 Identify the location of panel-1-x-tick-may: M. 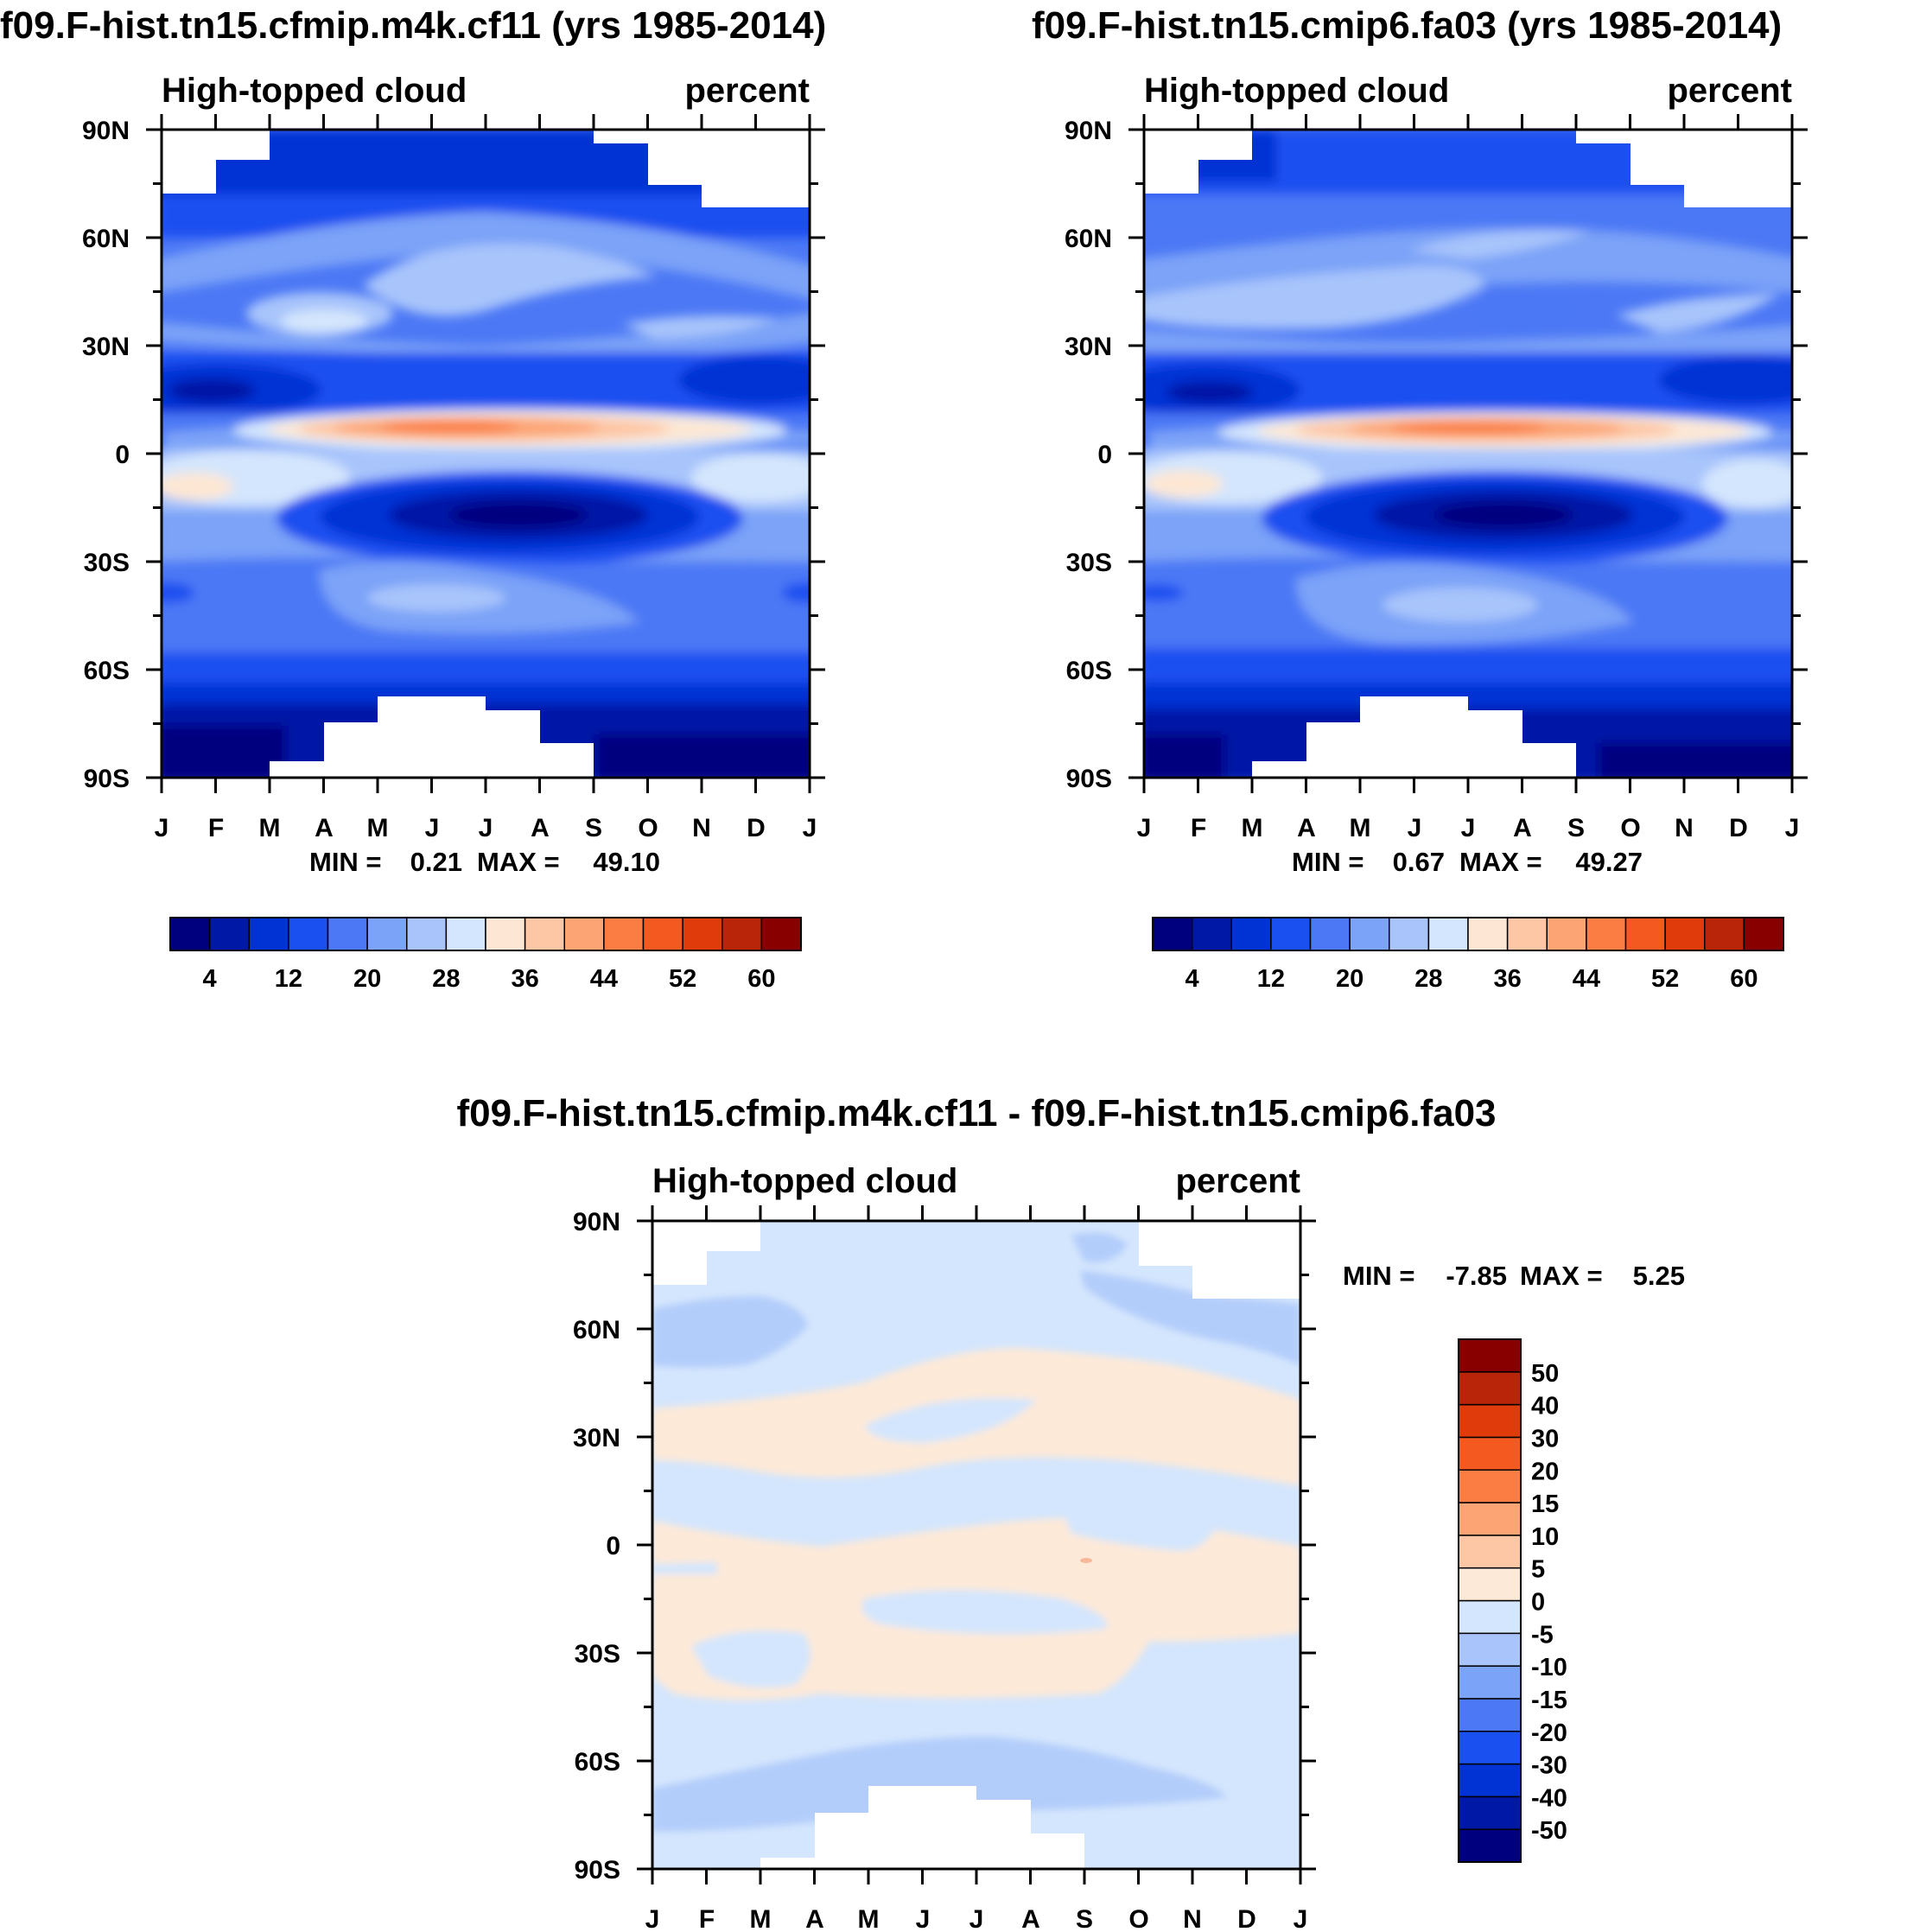
(378, 828).